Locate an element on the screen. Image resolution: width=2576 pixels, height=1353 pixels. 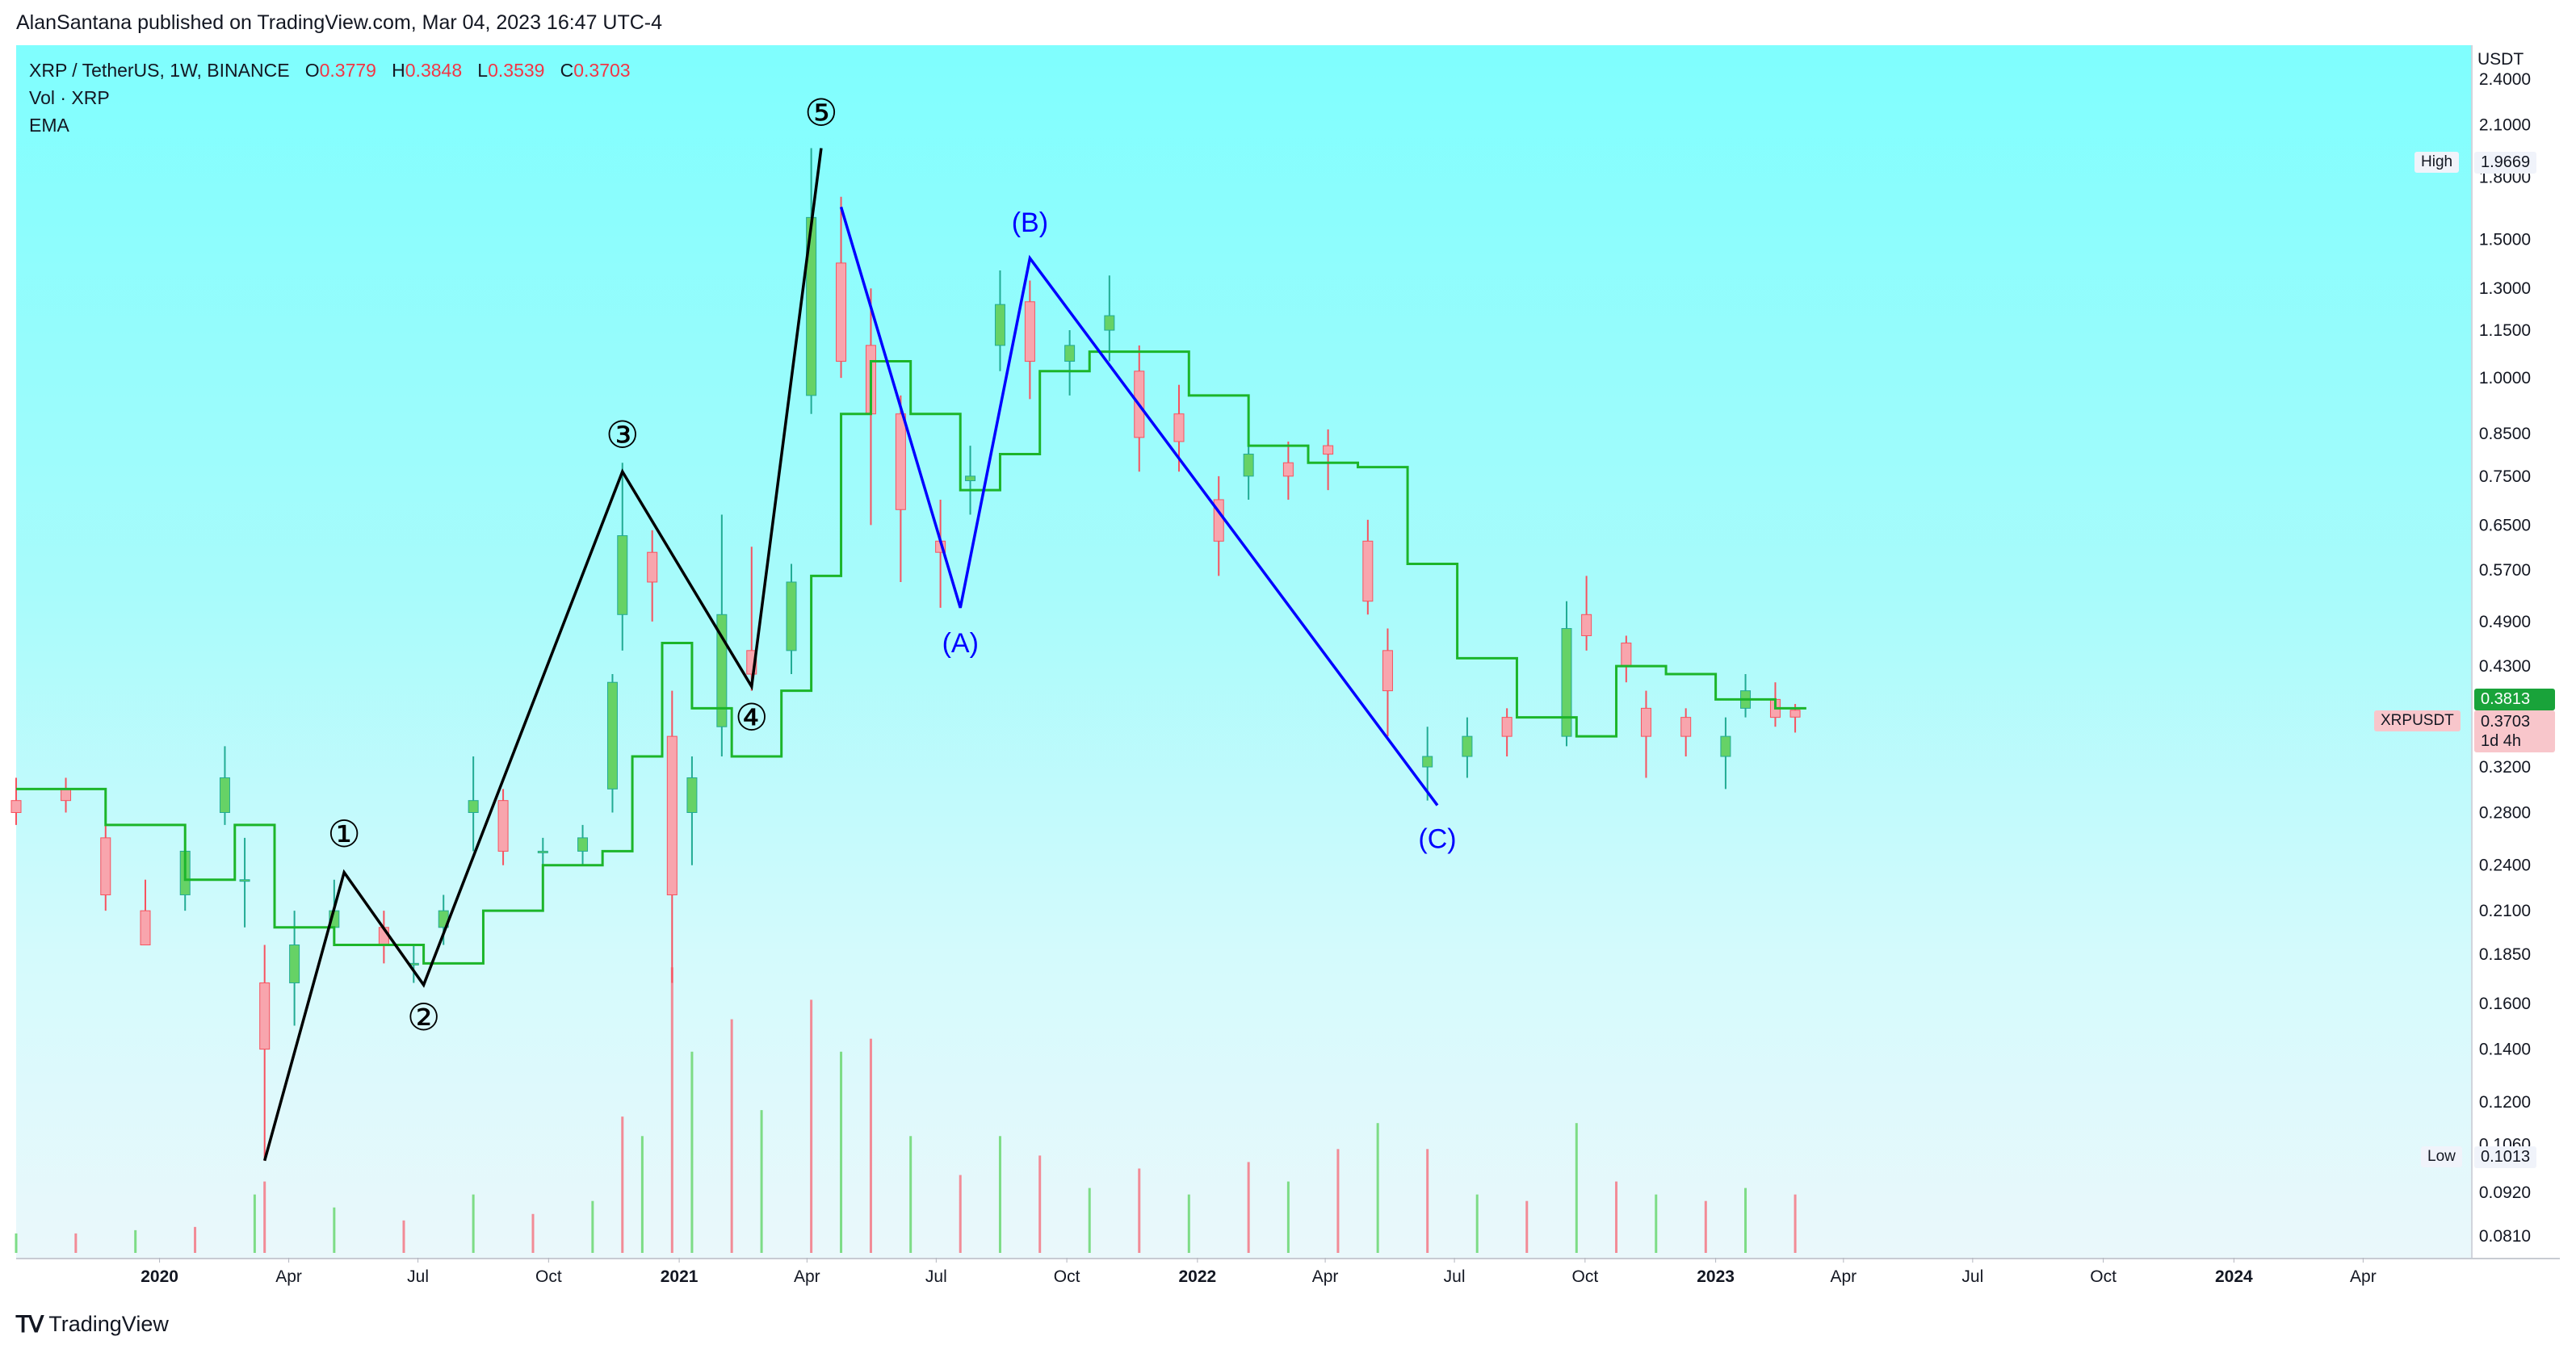
price-axis is located at coordinates (2516, 651).